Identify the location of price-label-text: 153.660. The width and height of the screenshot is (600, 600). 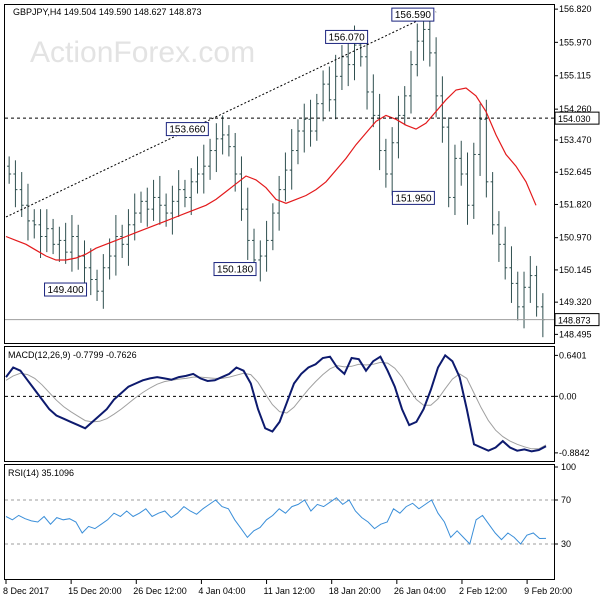
(187, 130).